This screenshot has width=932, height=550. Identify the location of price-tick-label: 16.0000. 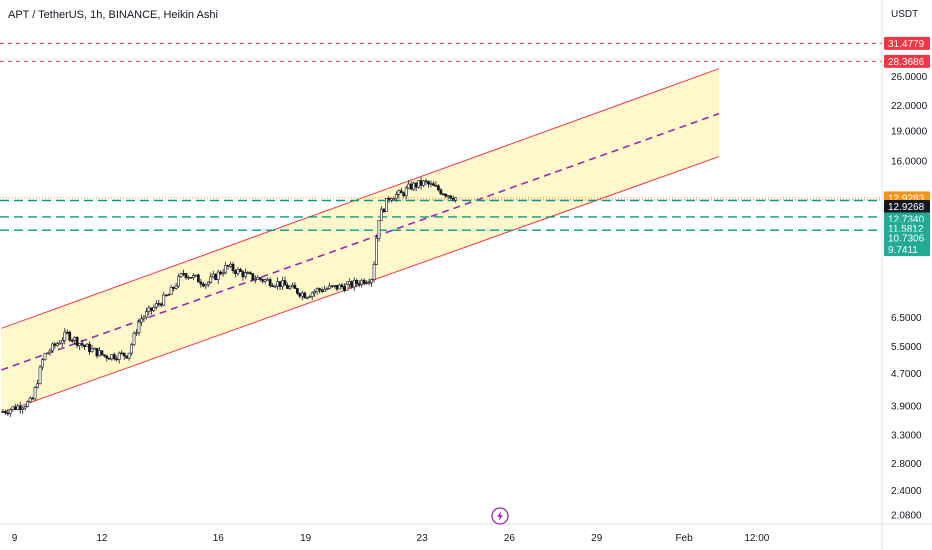
(909, 161).